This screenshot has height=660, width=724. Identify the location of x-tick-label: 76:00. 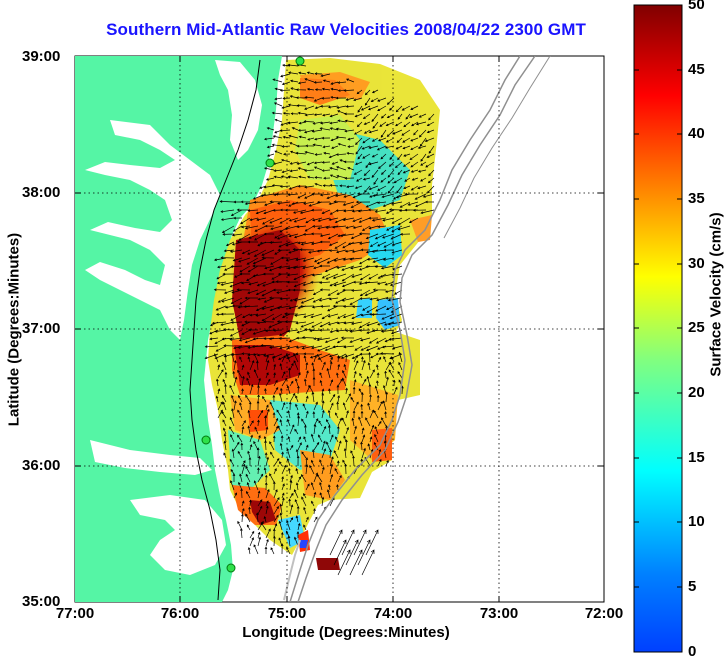
(180, 613).